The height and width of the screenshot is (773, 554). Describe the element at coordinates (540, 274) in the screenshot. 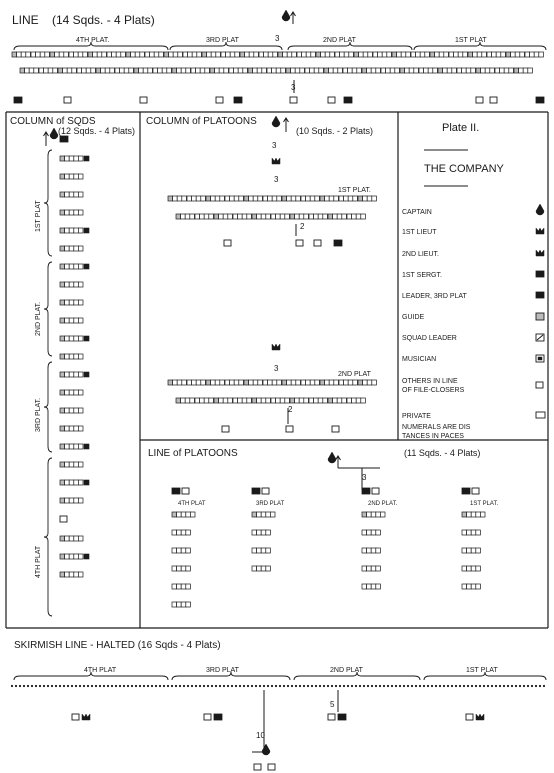

I see `first-sergt-icon` at that location.